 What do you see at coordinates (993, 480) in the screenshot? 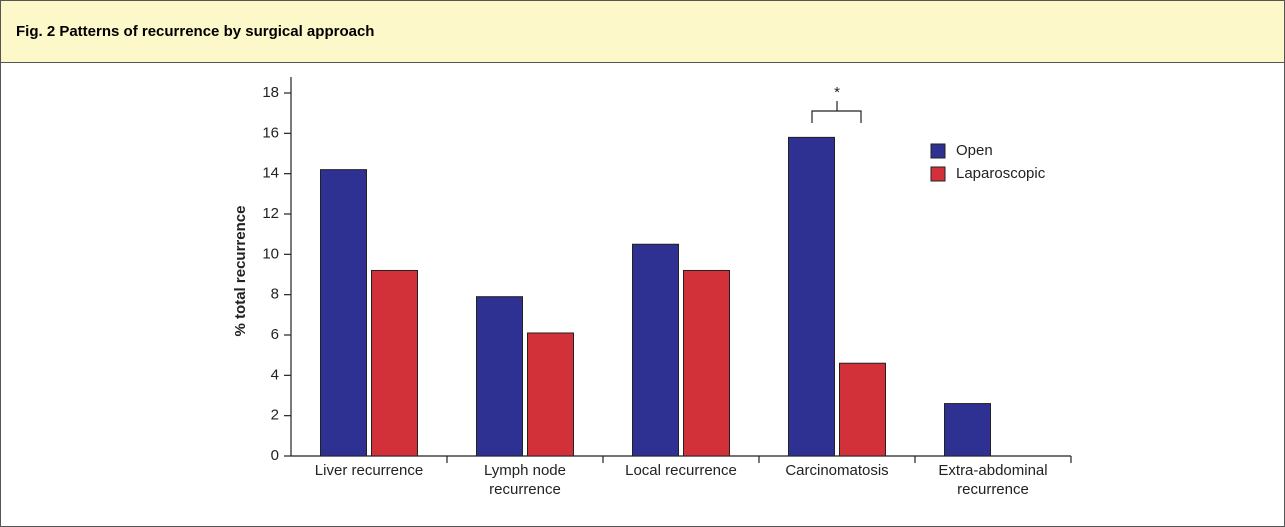
I see `x-tick-label: Extra-abdominal recurrence` at bounding box center [993, 480].